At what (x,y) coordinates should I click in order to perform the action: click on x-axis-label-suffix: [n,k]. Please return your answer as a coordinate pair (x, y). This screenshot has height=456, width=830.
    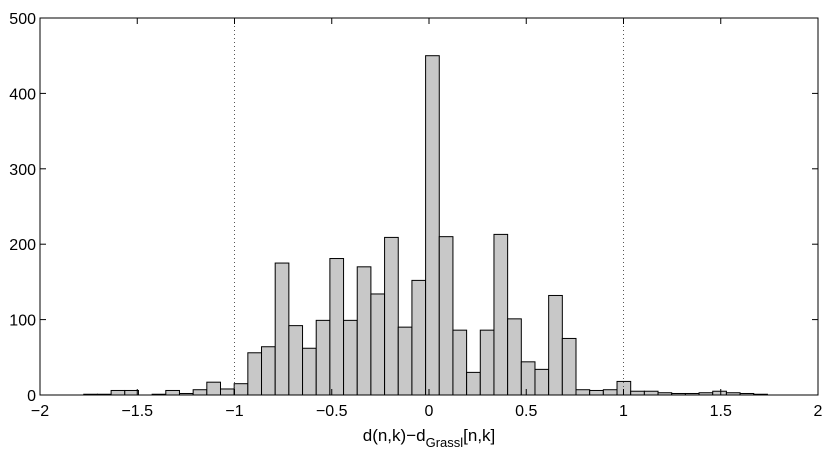
    Looking at the image, I should click on (479, 435).